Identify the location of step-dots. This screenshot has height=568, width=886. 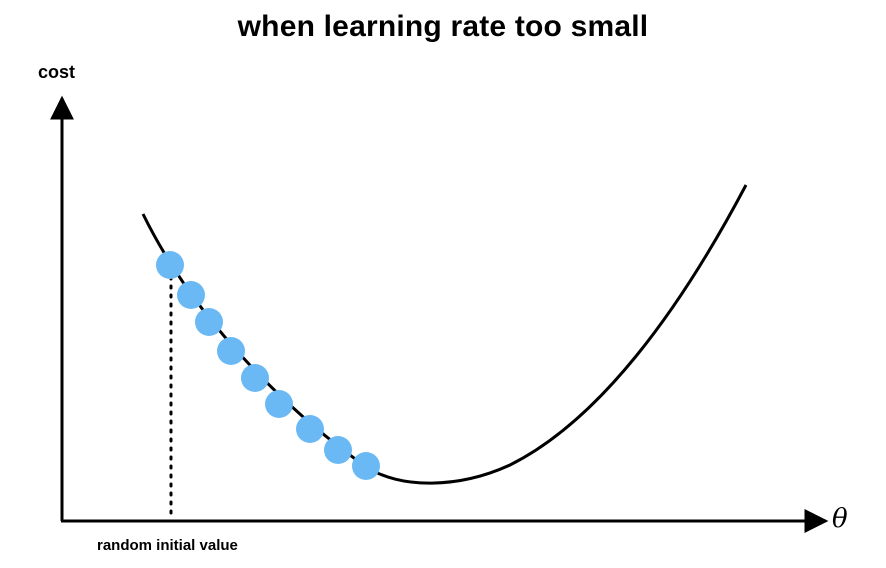
(268, 365).